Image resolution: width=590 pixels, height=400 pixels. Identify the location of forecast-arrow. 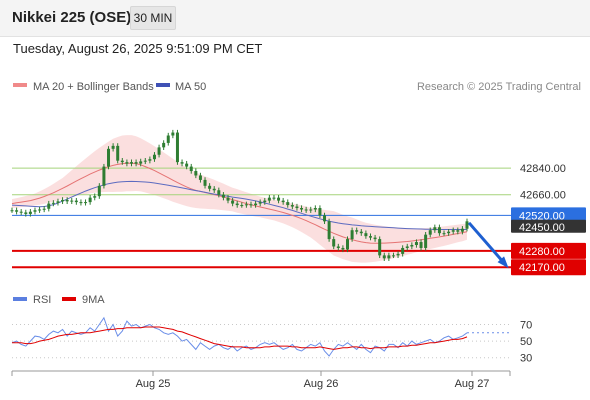
(488, 245).